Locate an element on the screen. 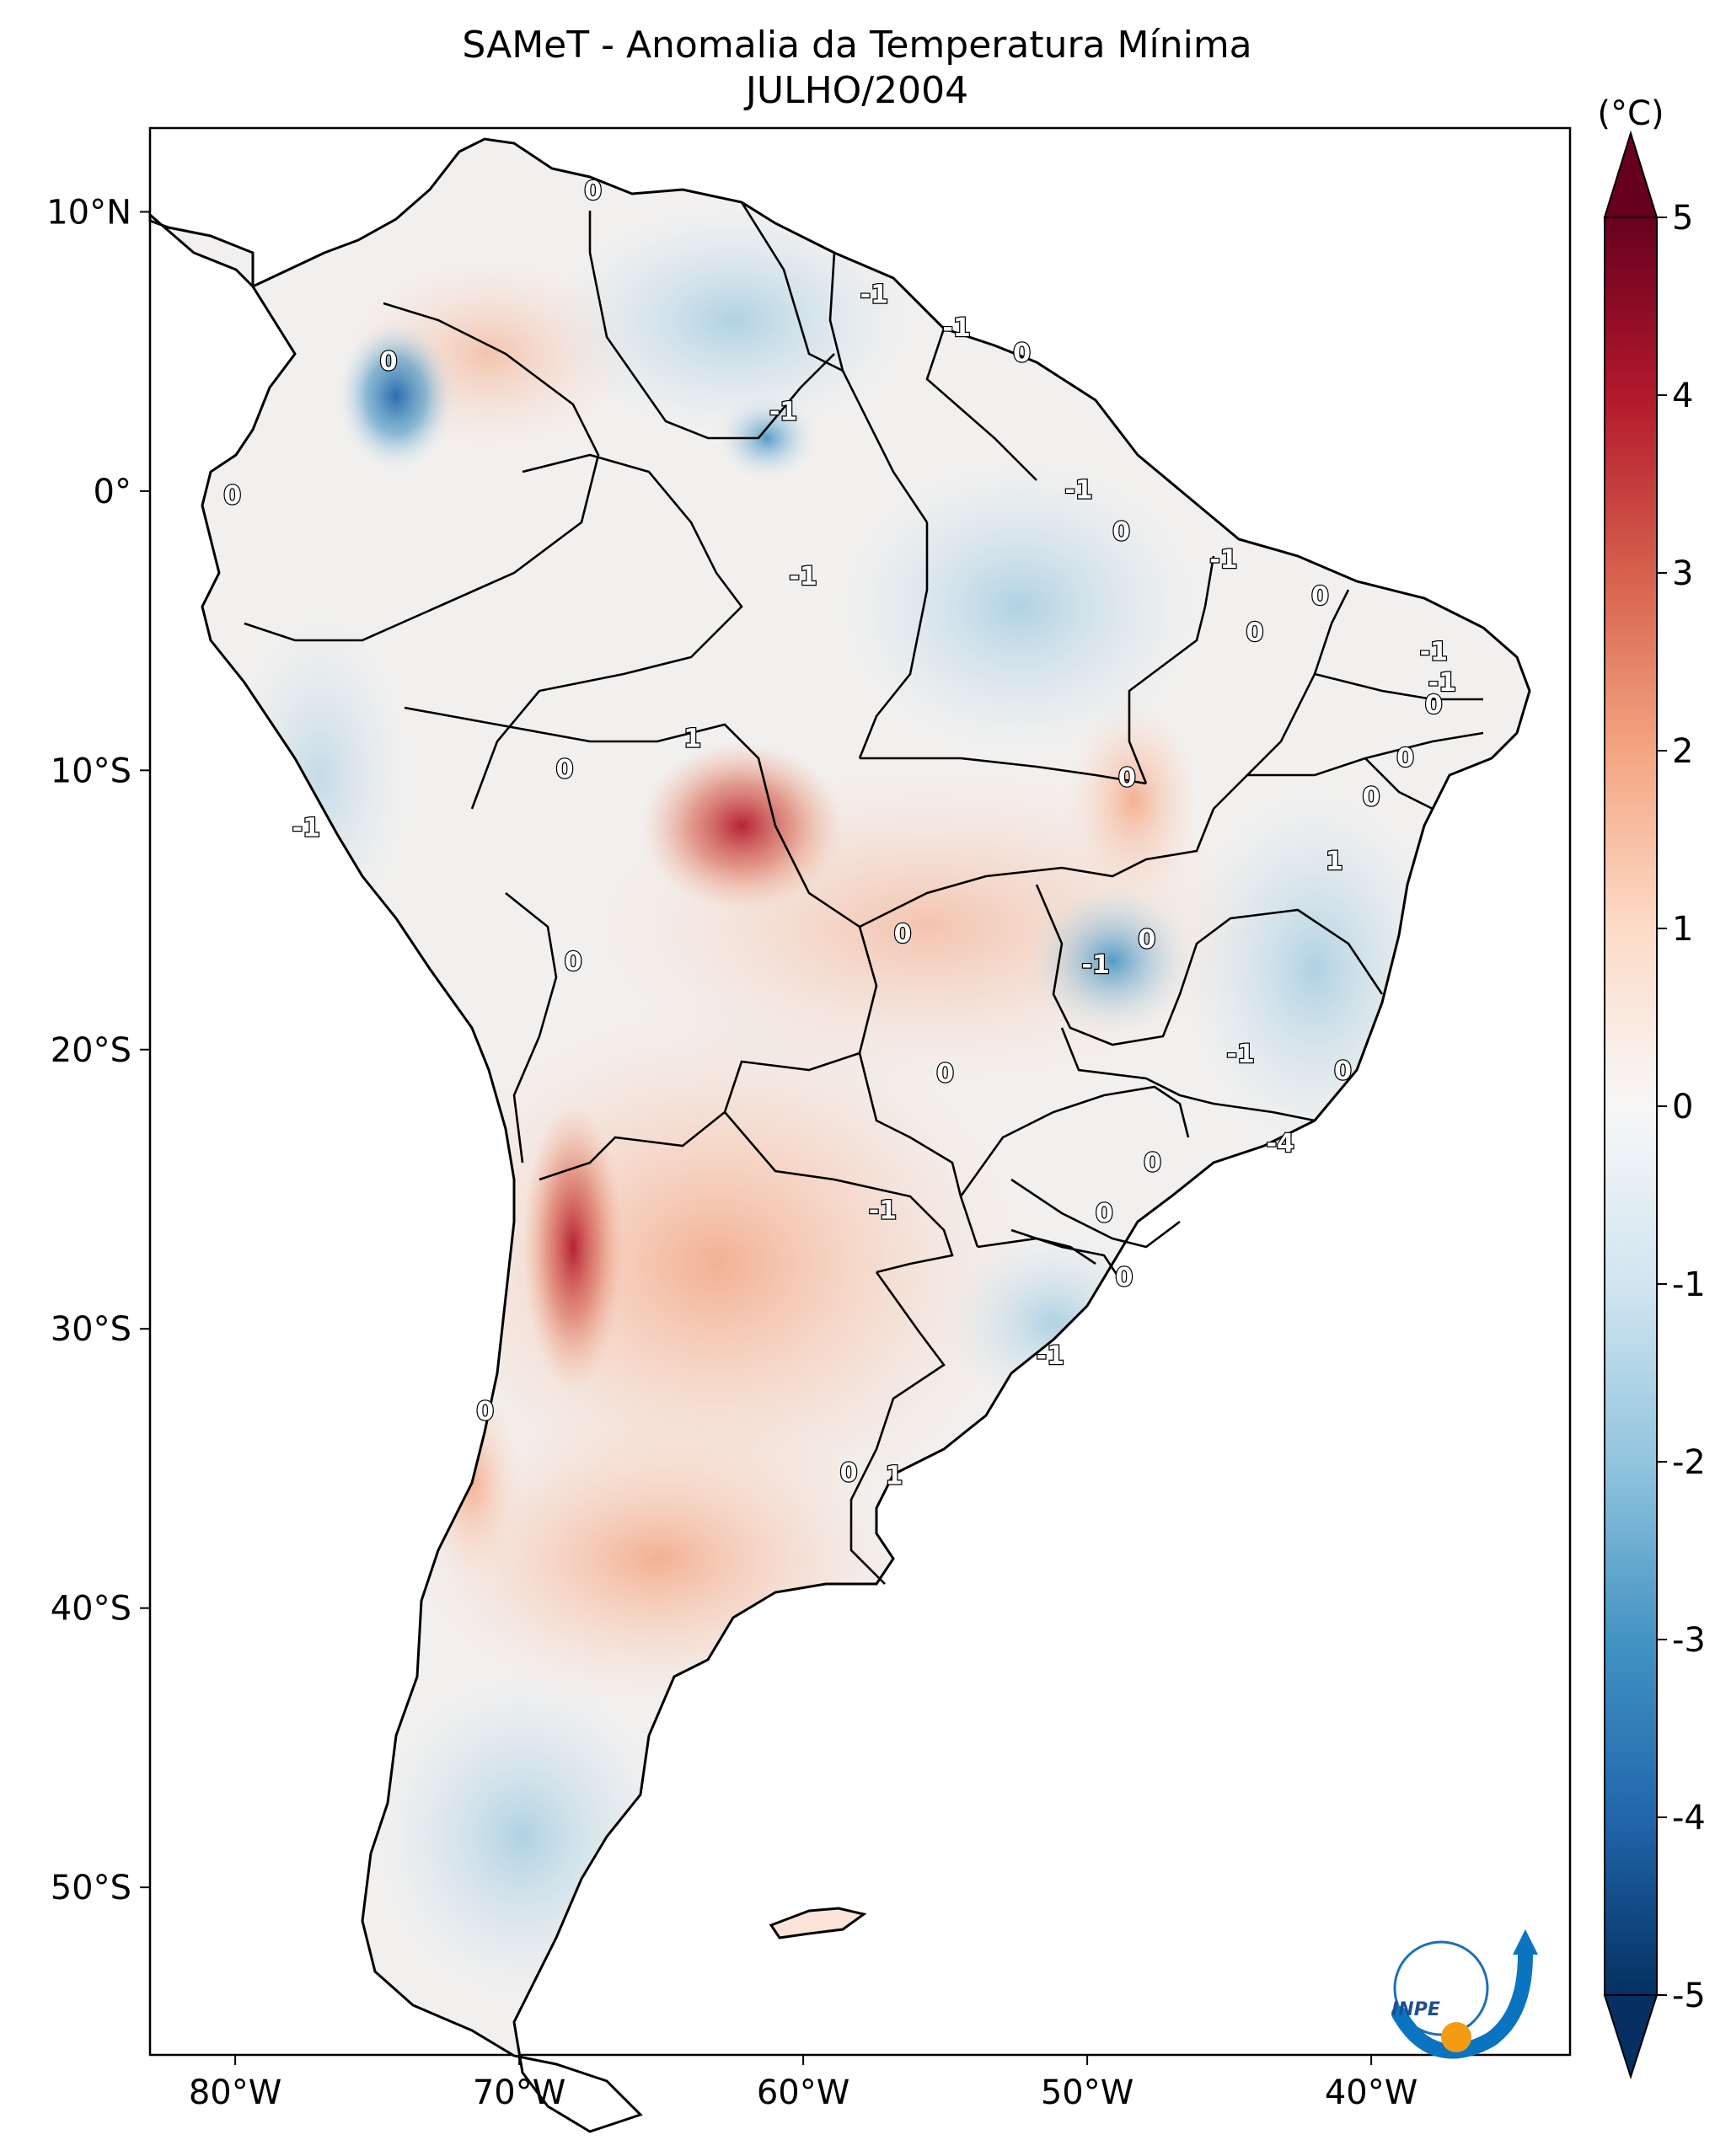 This screenshot has width=1731, height=2156. colorbar-tick-label: 5 is located at coordinates (1682, 218).